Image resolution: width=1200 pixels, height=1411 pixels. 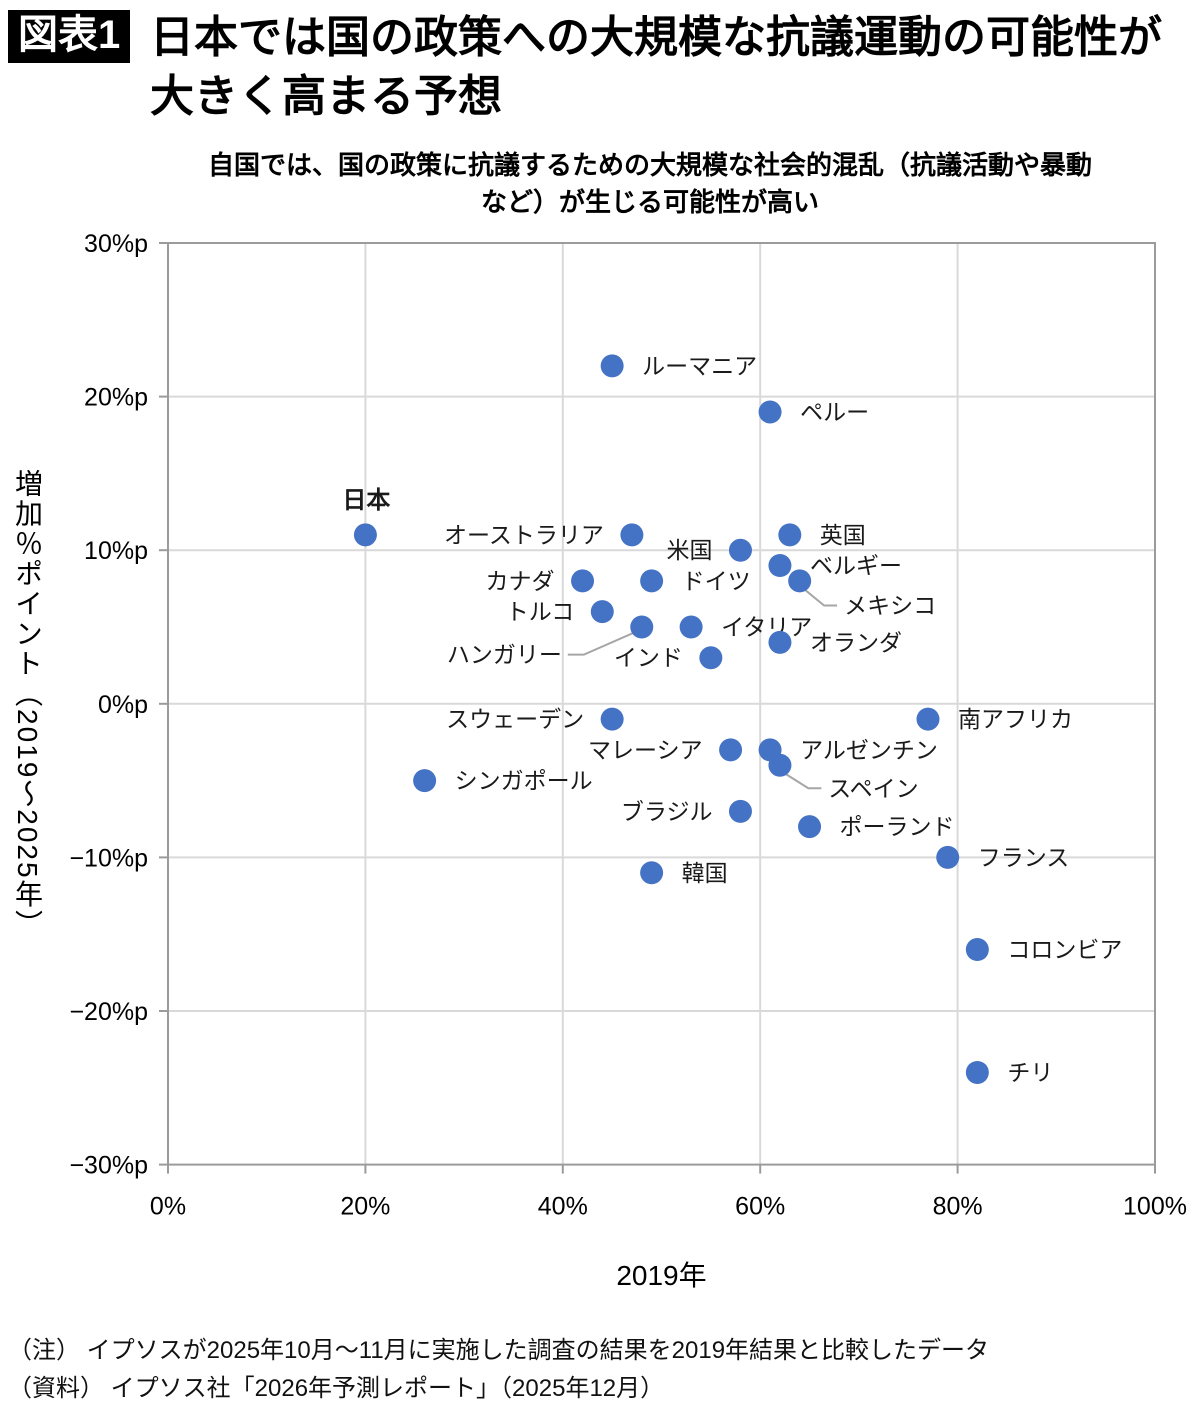 I want to click on data-point-韓国, so click(x=652, y=873).